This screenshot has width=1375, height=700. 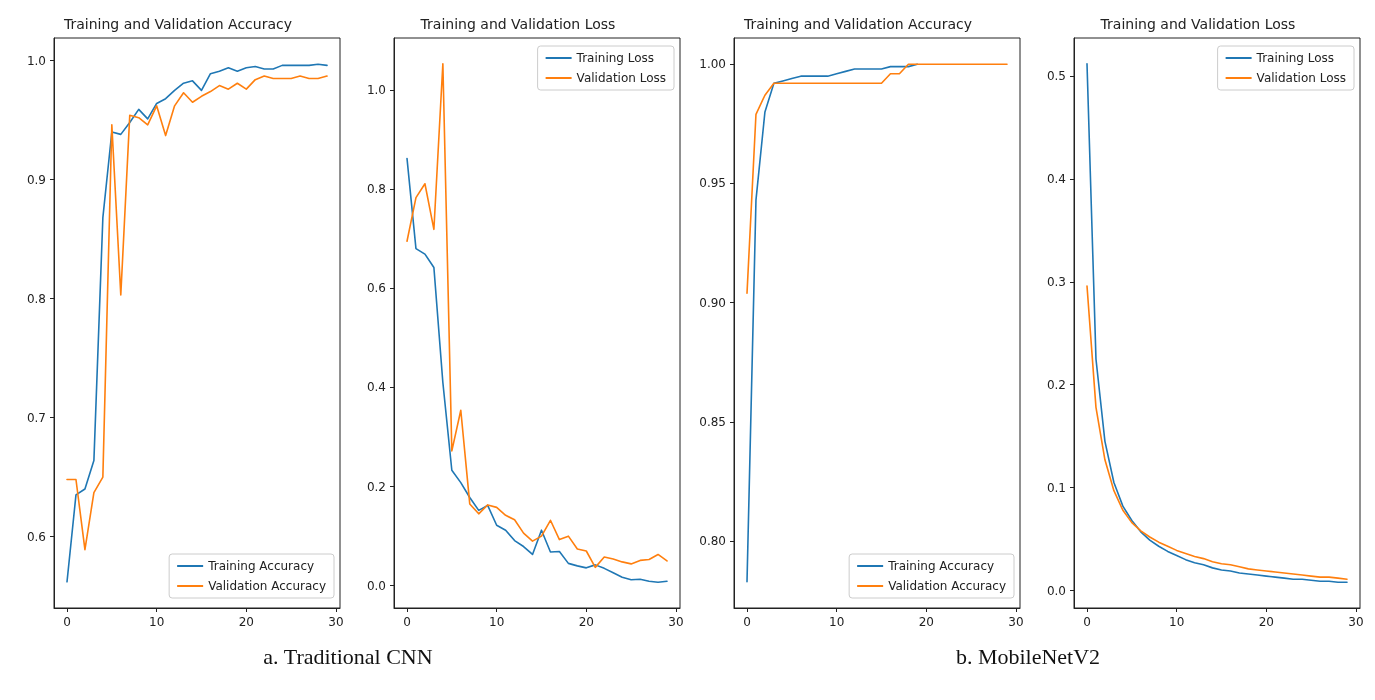 I want to click on y-tick-label: 0.85, so click(x=712, y=421).